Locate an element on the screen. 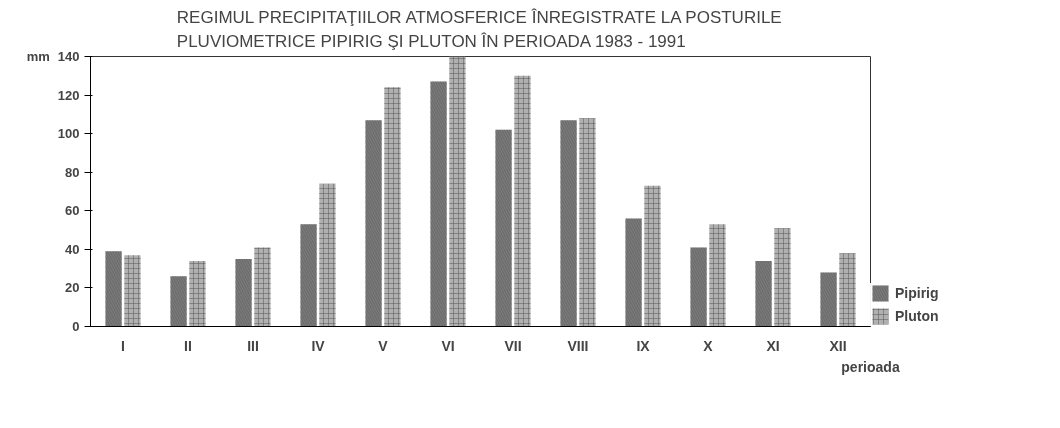 The height and width of the screenshot is (428, 1060). x-tick-label: I is located at coordinates (123, 345).